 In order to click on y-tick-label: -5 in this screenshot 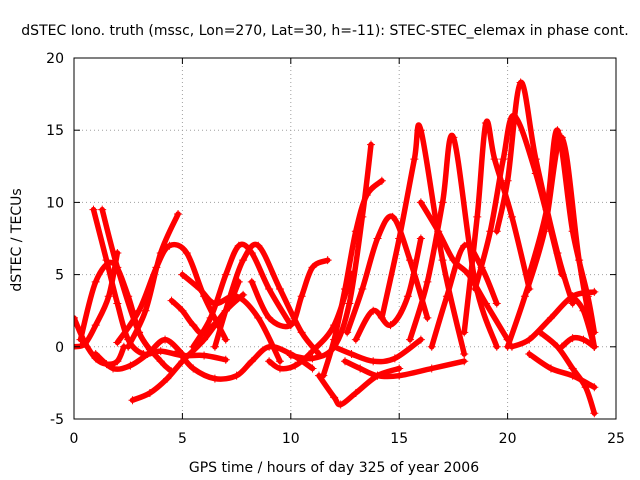, I will do `click(57, 420)`.